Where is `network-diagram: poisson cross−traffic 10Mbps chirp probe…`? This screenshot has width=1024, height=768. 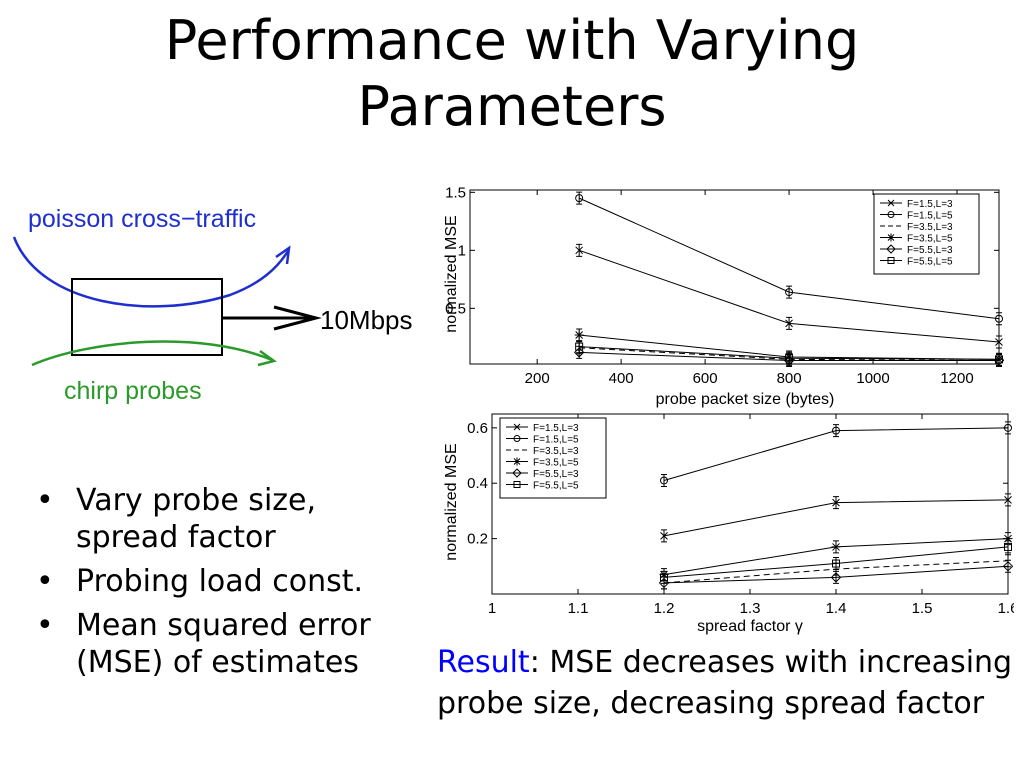 network-diagram: poisson cross−traffic 10Mbps chirp probe… is located at coordinates (212, 305).